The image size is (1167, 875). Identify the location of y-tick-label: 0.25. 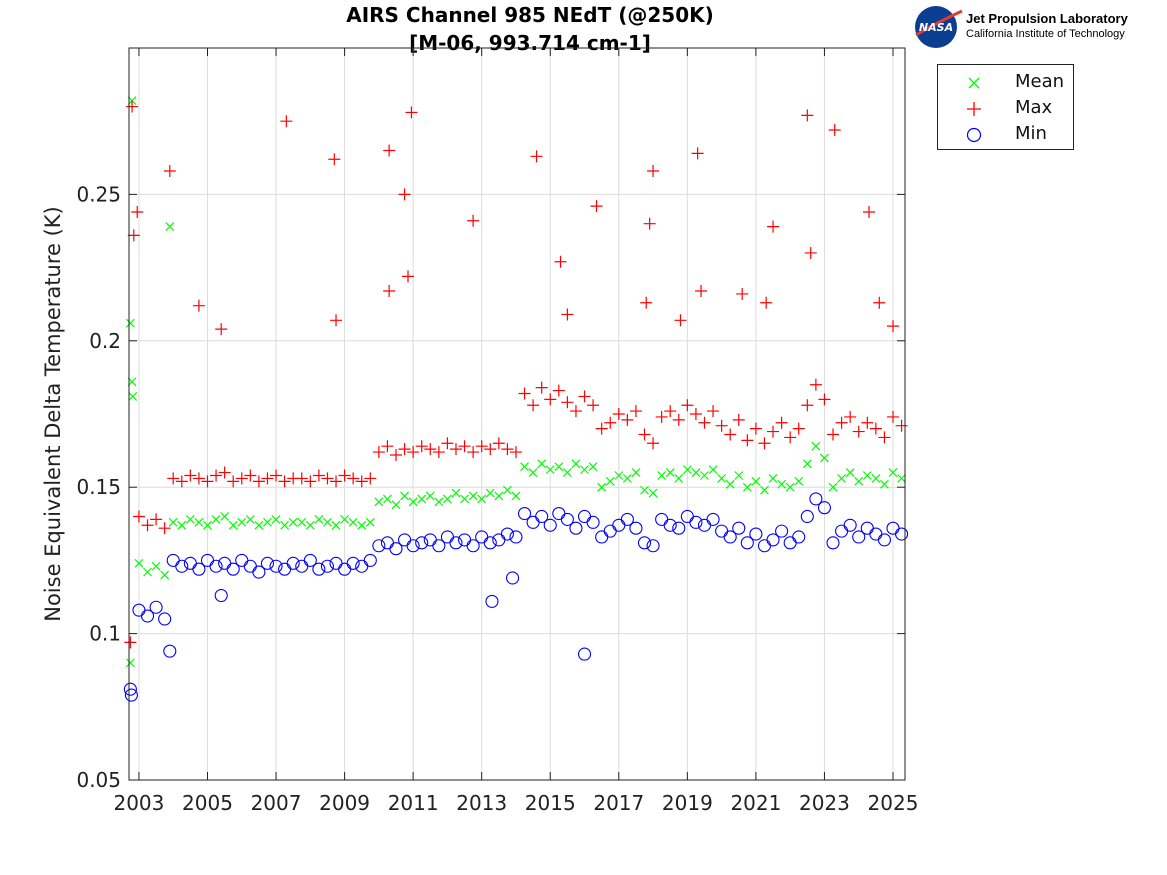
(98, 194).